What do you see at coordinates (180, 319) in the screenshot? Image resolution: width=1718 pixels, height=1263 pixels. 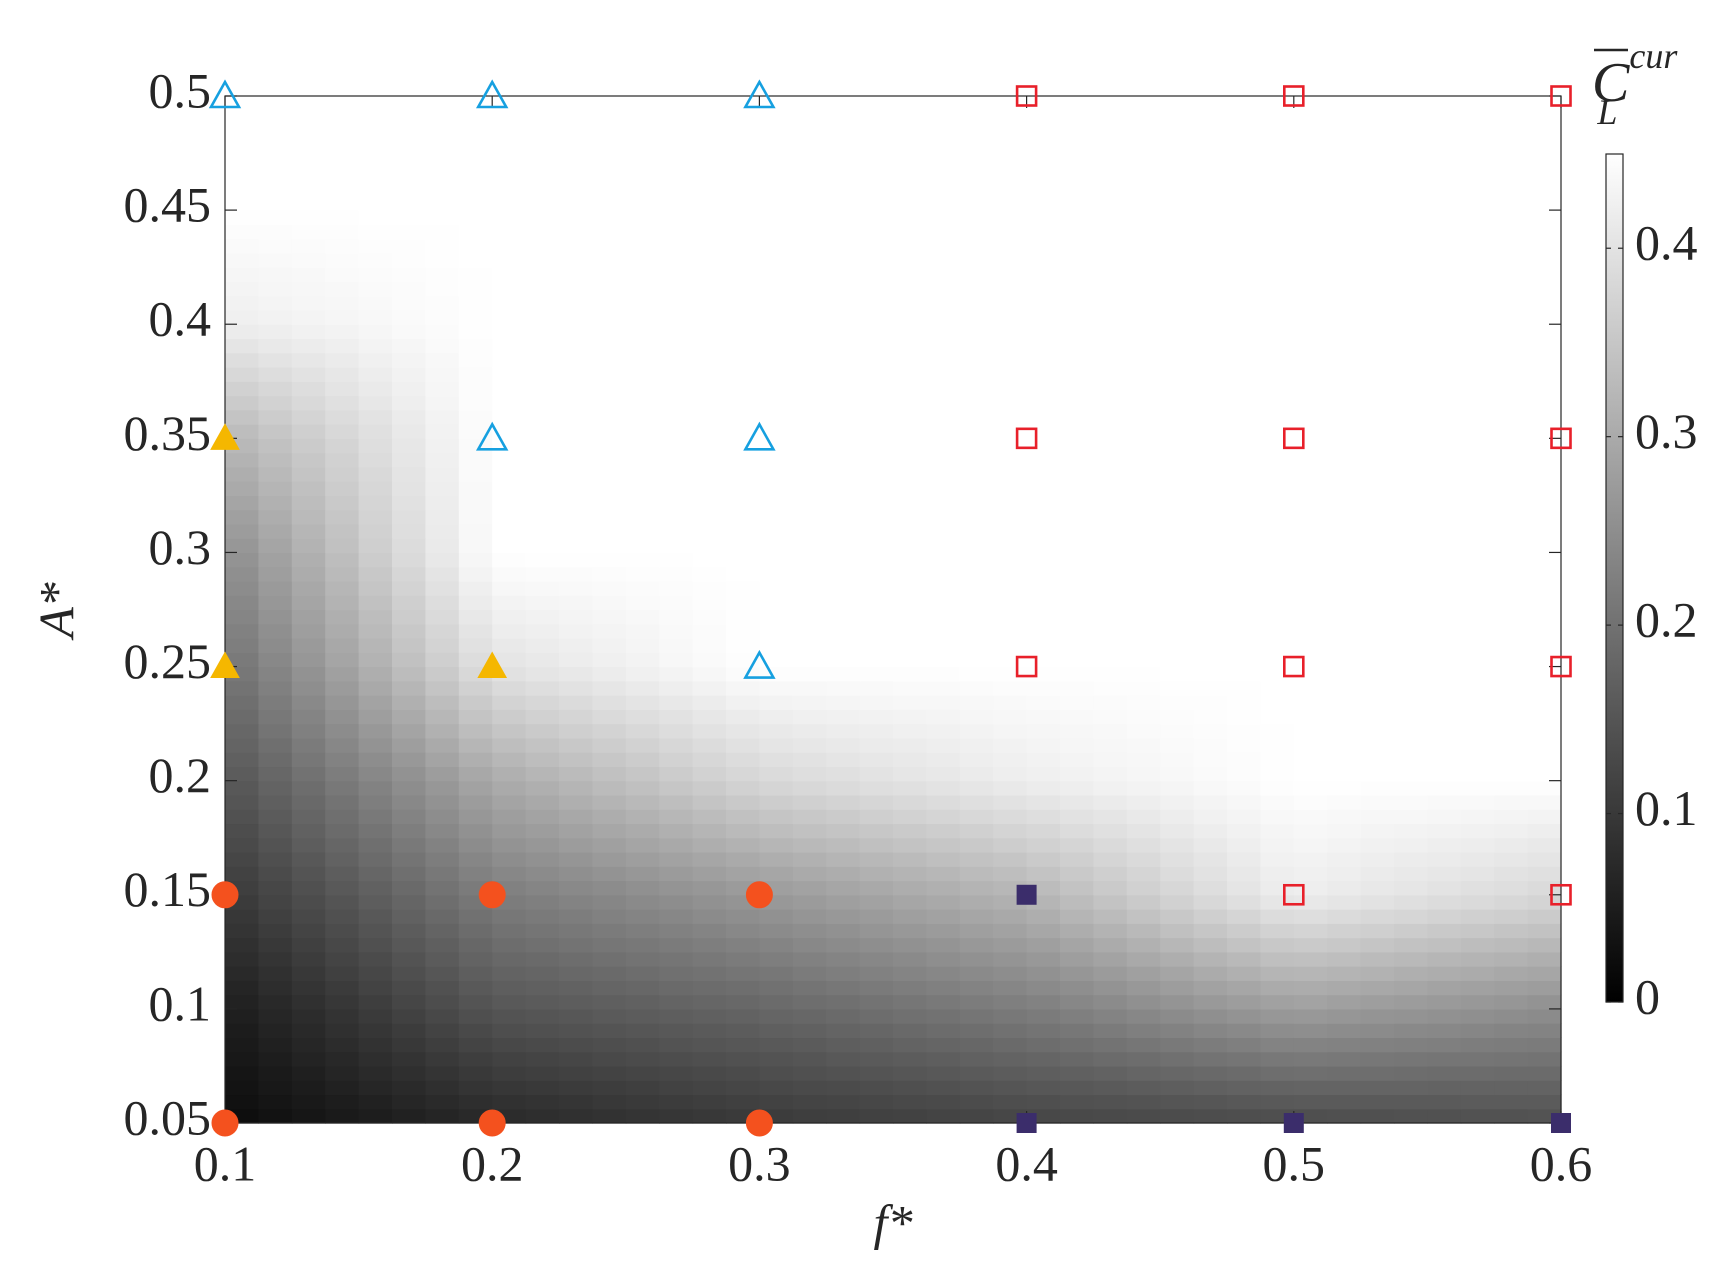 I see `y-tick-label: 0.4` at bounding box center [180, 319].